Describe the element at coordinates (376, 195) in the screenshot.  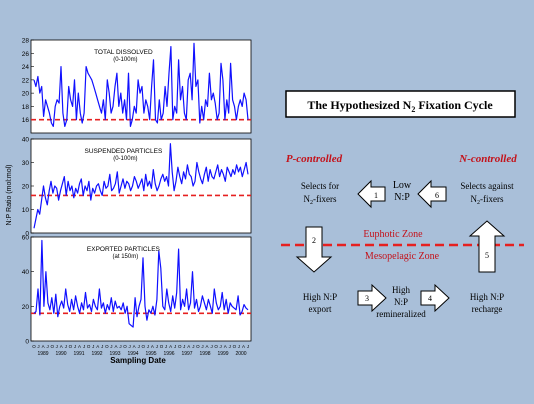
I see `arrow-1-label: 1` at that location.